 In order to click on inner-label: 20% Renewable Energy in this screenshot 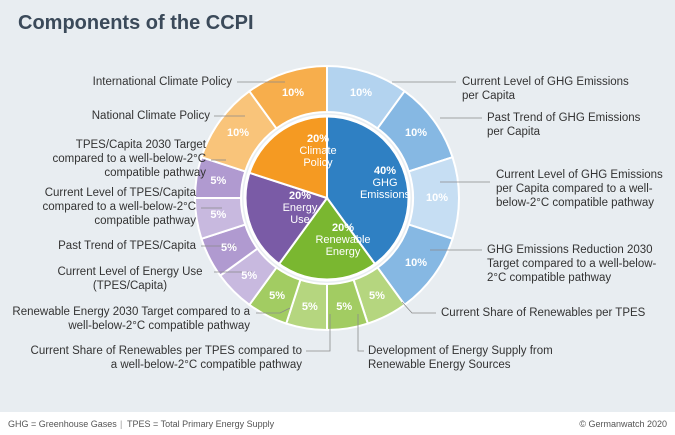, I will do `click(343, 240)`.